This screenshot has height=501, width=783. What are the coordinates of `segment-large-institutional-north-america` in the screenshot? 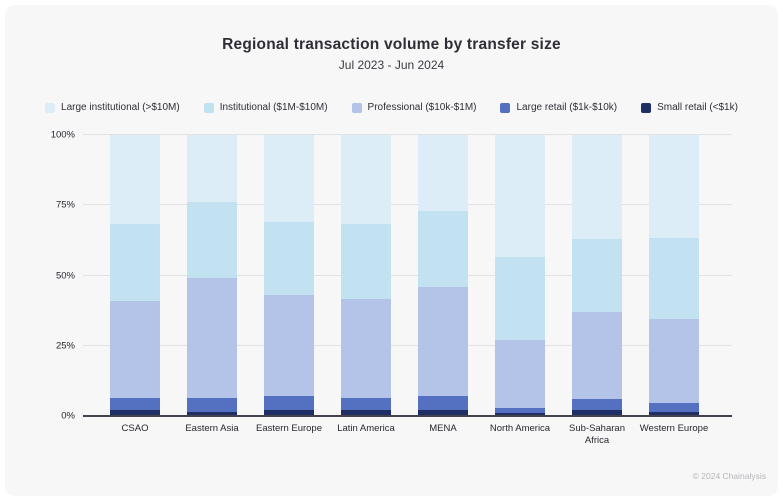 It's located at (520, 196).